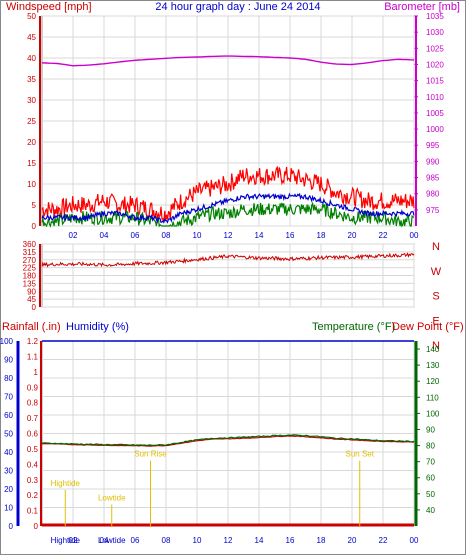  Describe the element at coordinates (8, 508) in the screenshot. I see `humidity-tick: 10` at that location.